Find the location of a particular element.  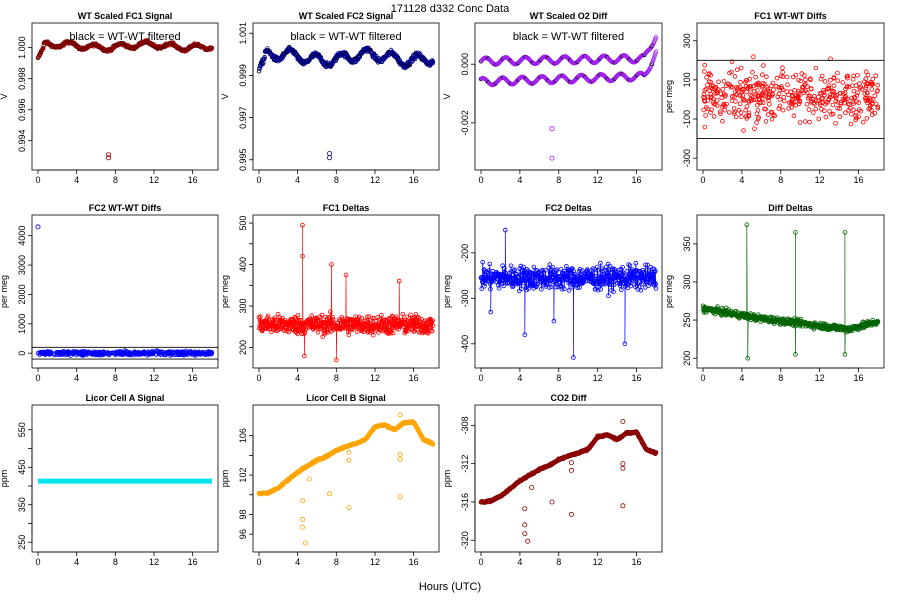

x-tick-label: 0 is located at coordinates (702, 378).